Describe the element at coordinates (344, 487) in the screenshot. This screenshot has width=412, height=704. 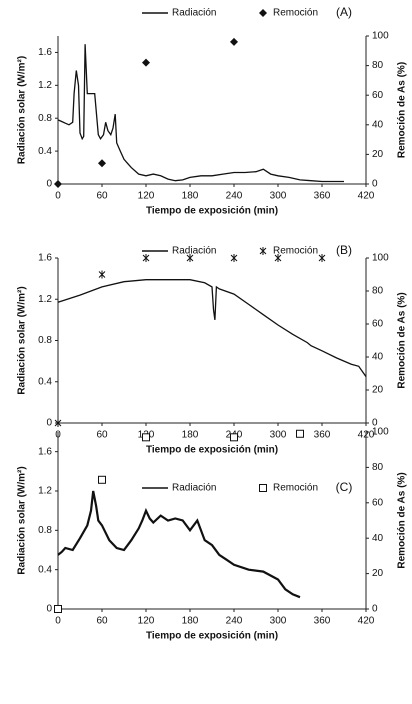
I see `panel-label: (C)` at that location.